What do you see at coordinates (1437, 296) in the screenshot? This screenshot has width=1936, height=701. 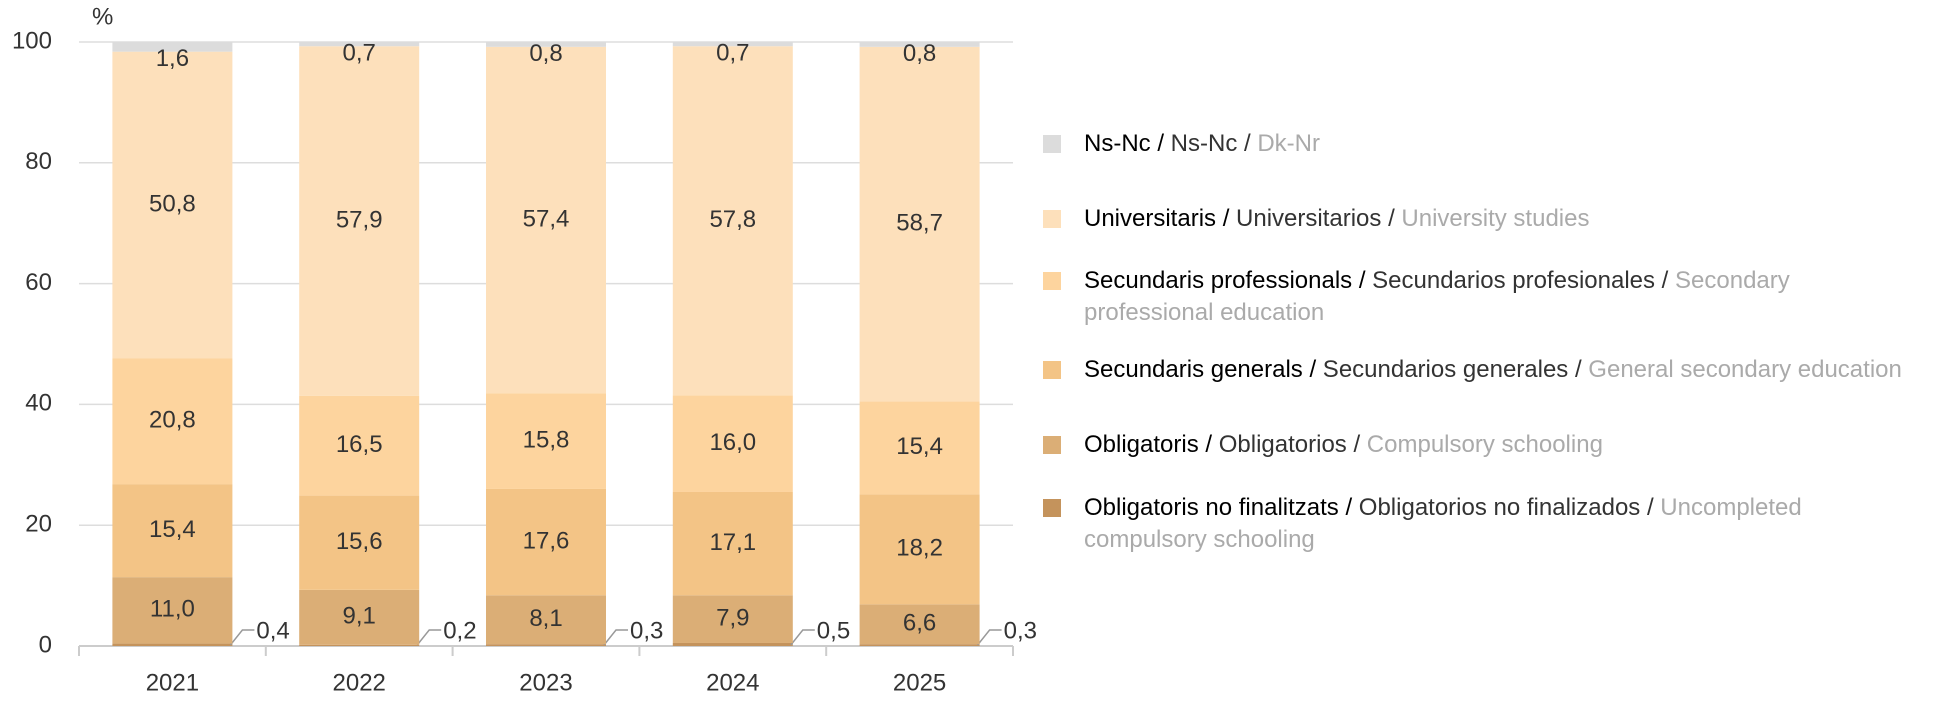 I see `legend-text: Secondary professional education` at bounding box center [1437, 296].